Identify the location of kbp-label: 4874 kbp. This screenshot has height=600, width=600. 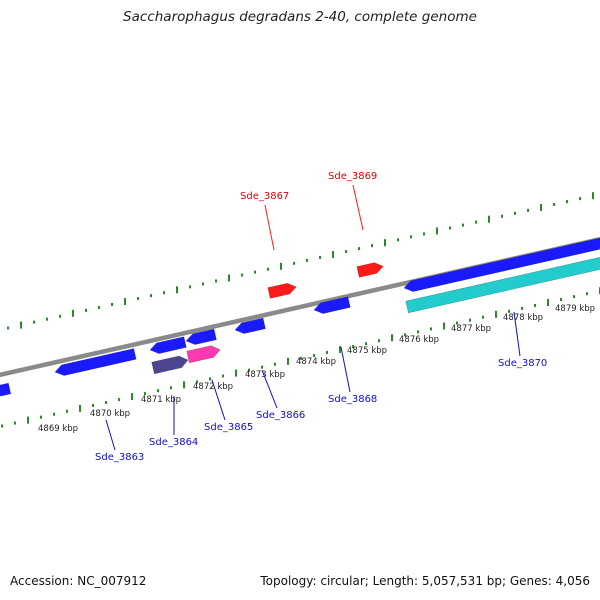
(316, 362).